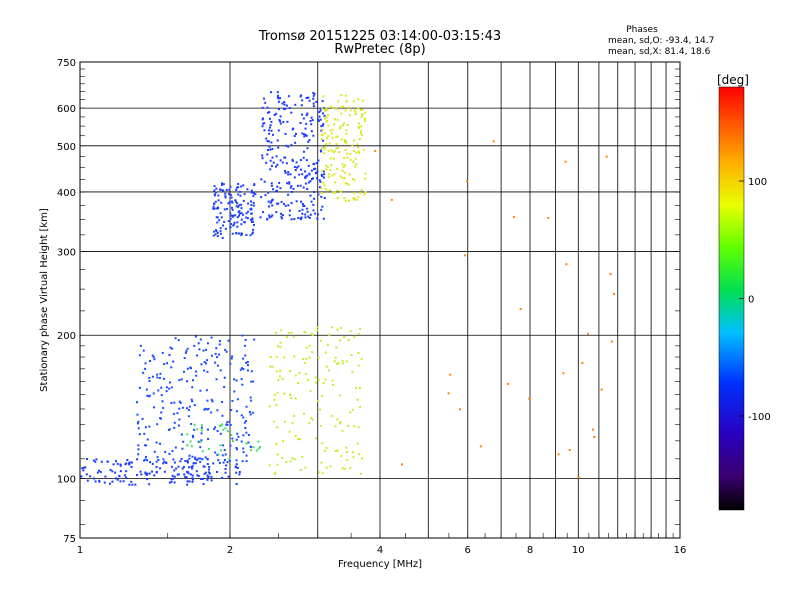 This screenshot has width=800, height=604. I want to click on y-axis-label: Stationary phase Virtual Height [km], so click(44, 300).